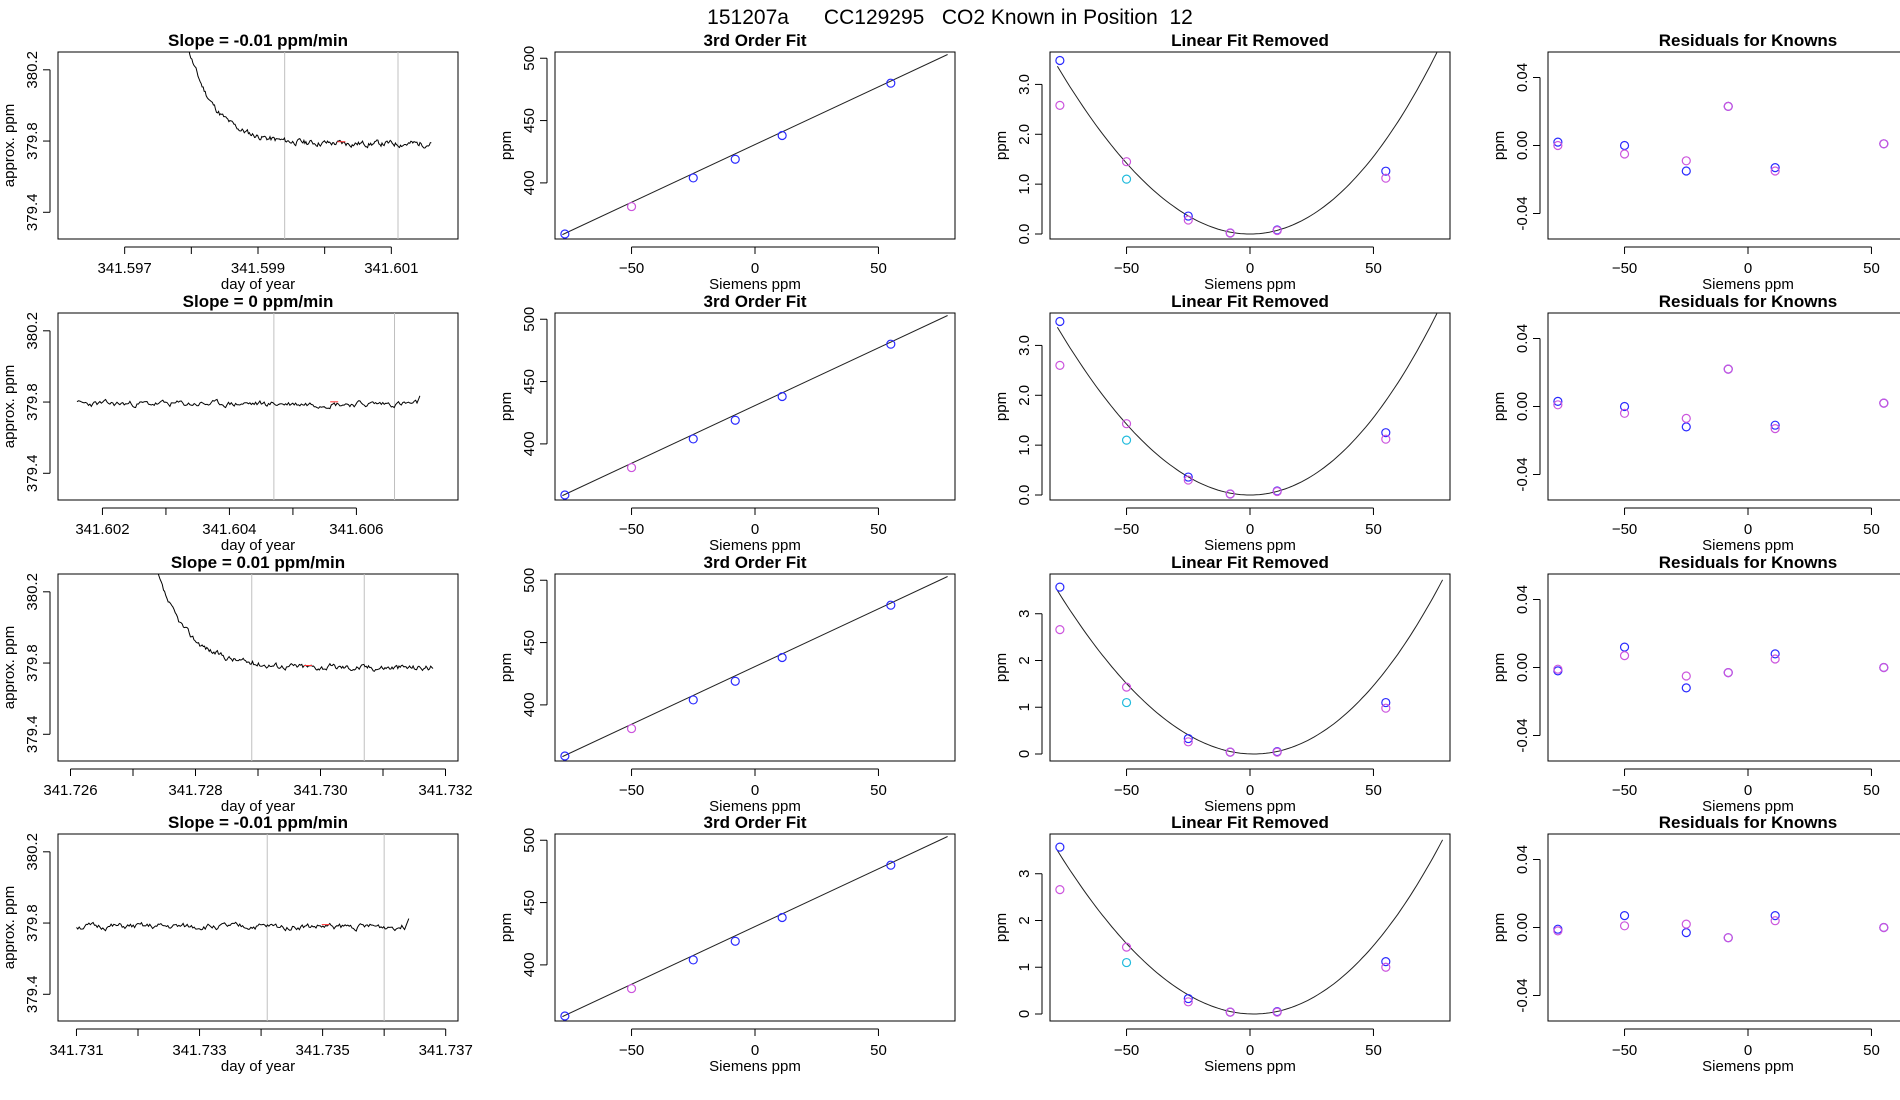 The width and height of the screenshot is (1900, 1100). I want to click on y-tick-label: 0.0, so click(1024, 495).